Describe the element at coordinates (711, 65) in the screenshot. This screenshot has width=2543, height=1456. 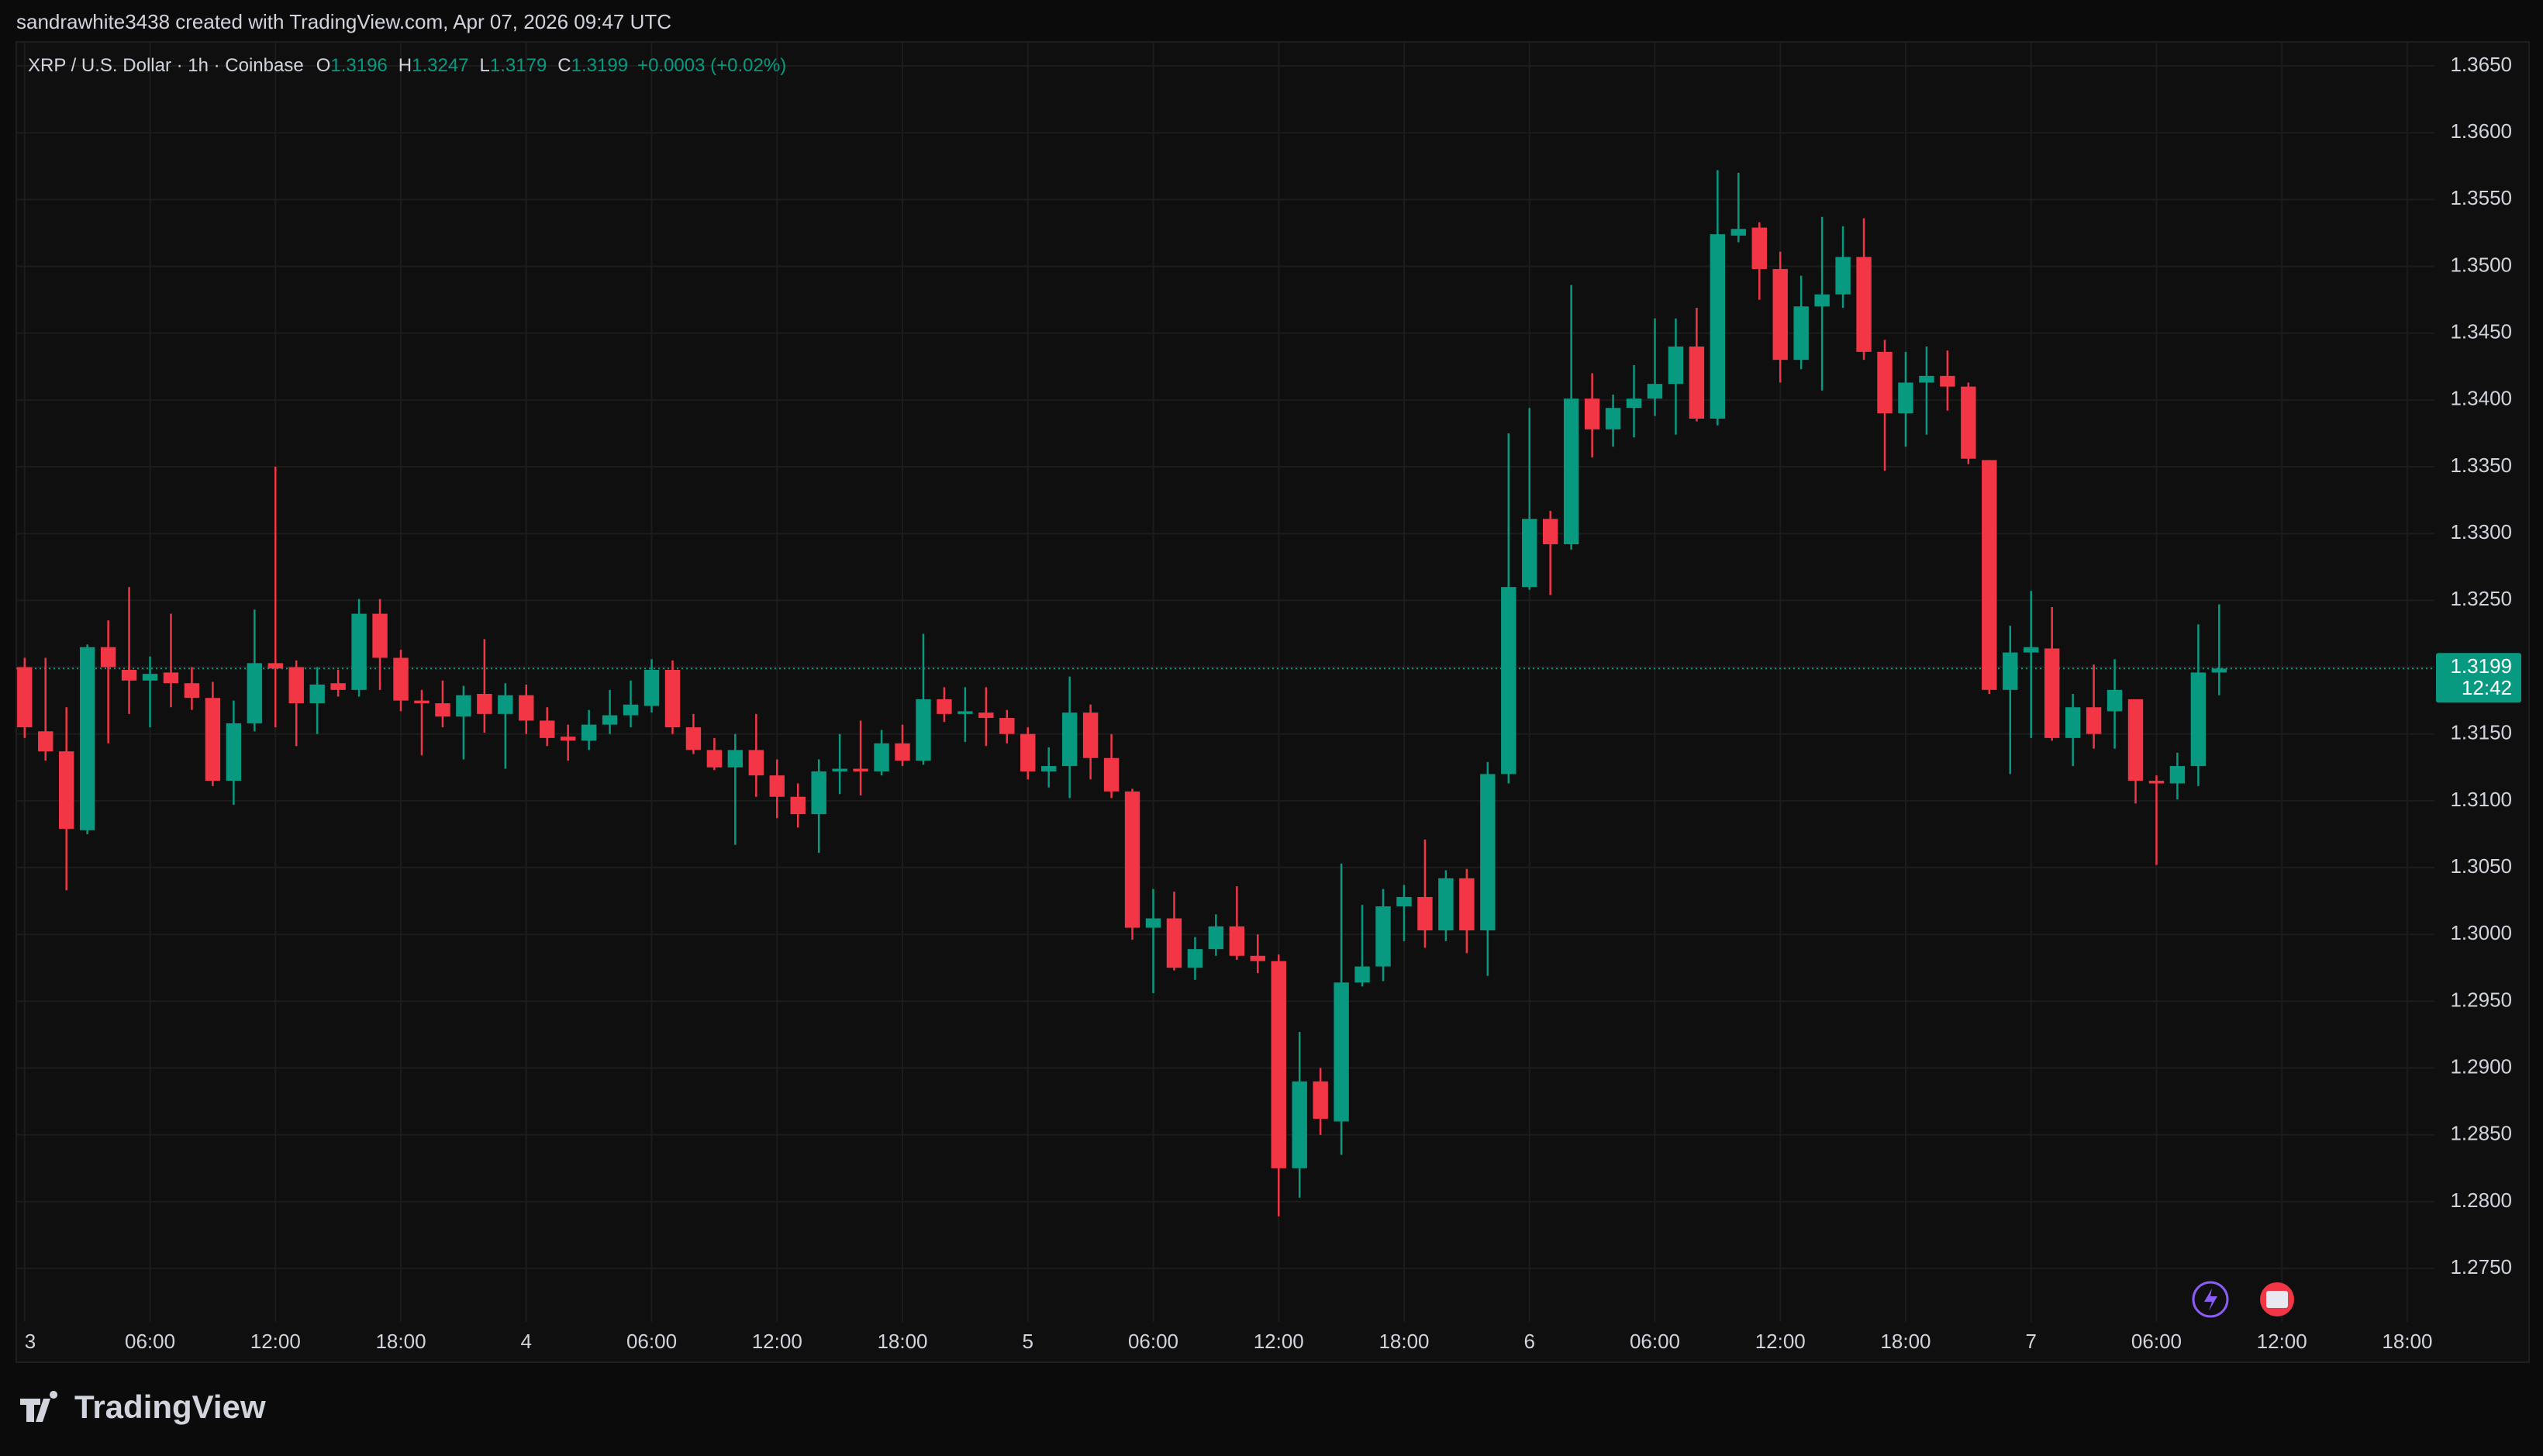
I see `legend-change: +0.0003 (+0.02%)` at that location.